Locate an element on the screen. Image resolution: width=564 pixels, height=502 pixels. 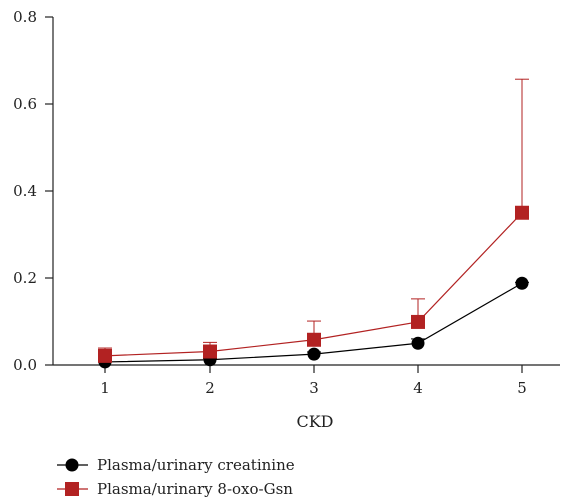
legend-item: Plasma/urinary creatinine is located at coordinates (176, 465).